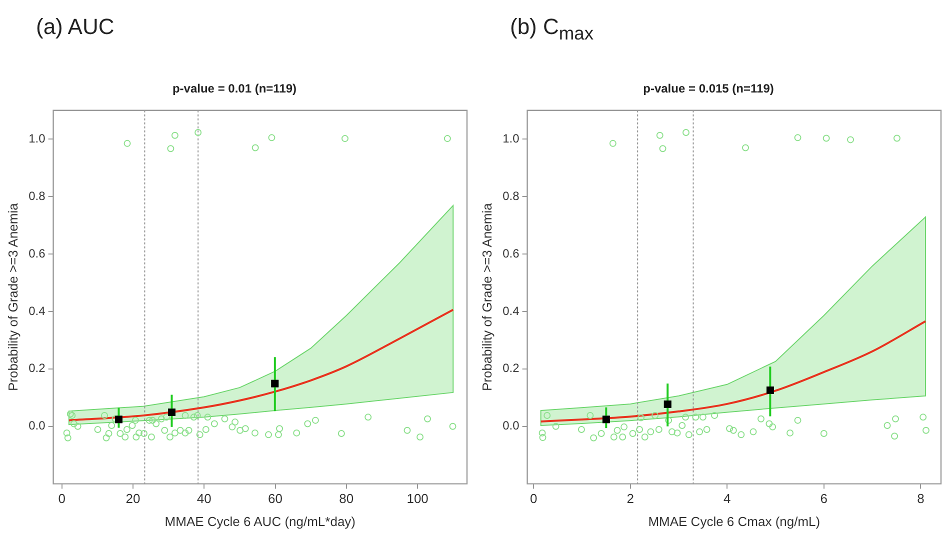  What do you see at coordinates (75, 27) in the screenshot?
I see `chart-title: (a) AUC` at bounding box center [75, 27].